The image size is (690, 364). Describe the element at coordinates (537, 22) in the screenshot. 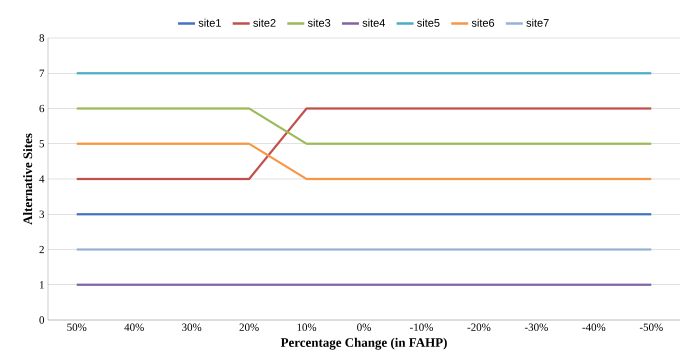

I see `legend-label: site7` at that location.